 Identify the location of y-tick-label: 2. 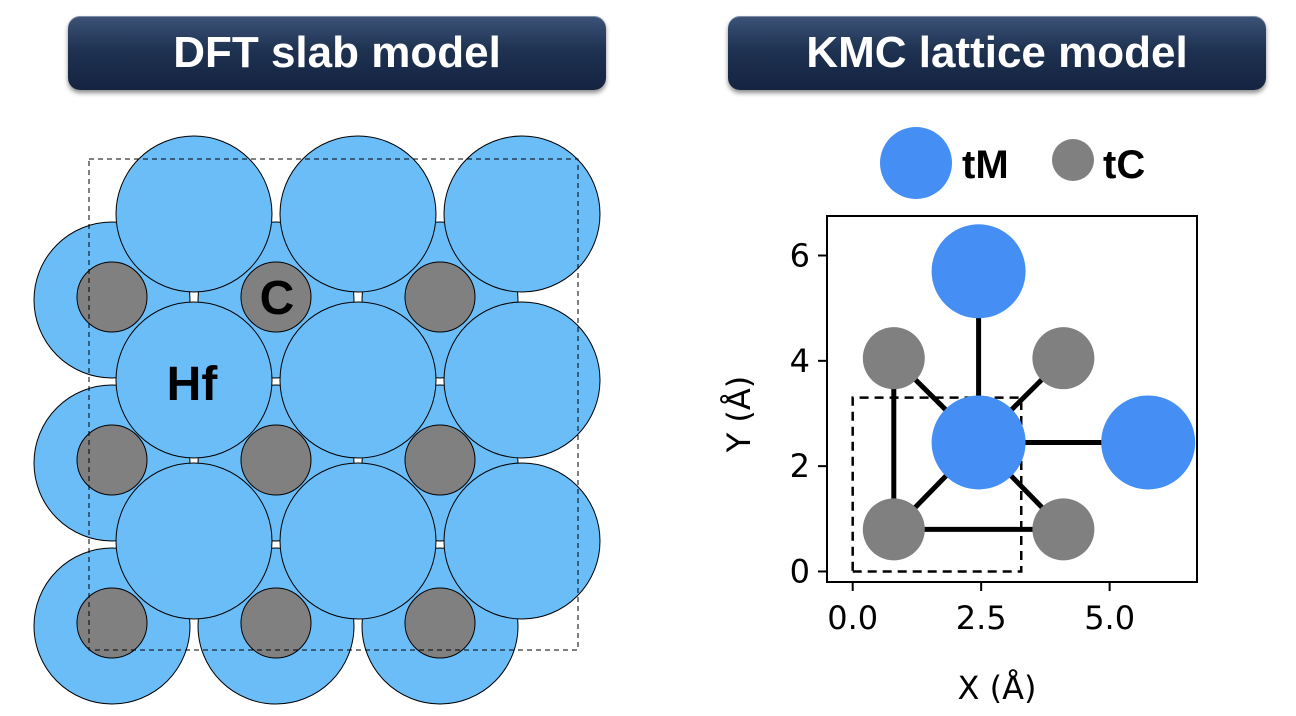
(800, 466).